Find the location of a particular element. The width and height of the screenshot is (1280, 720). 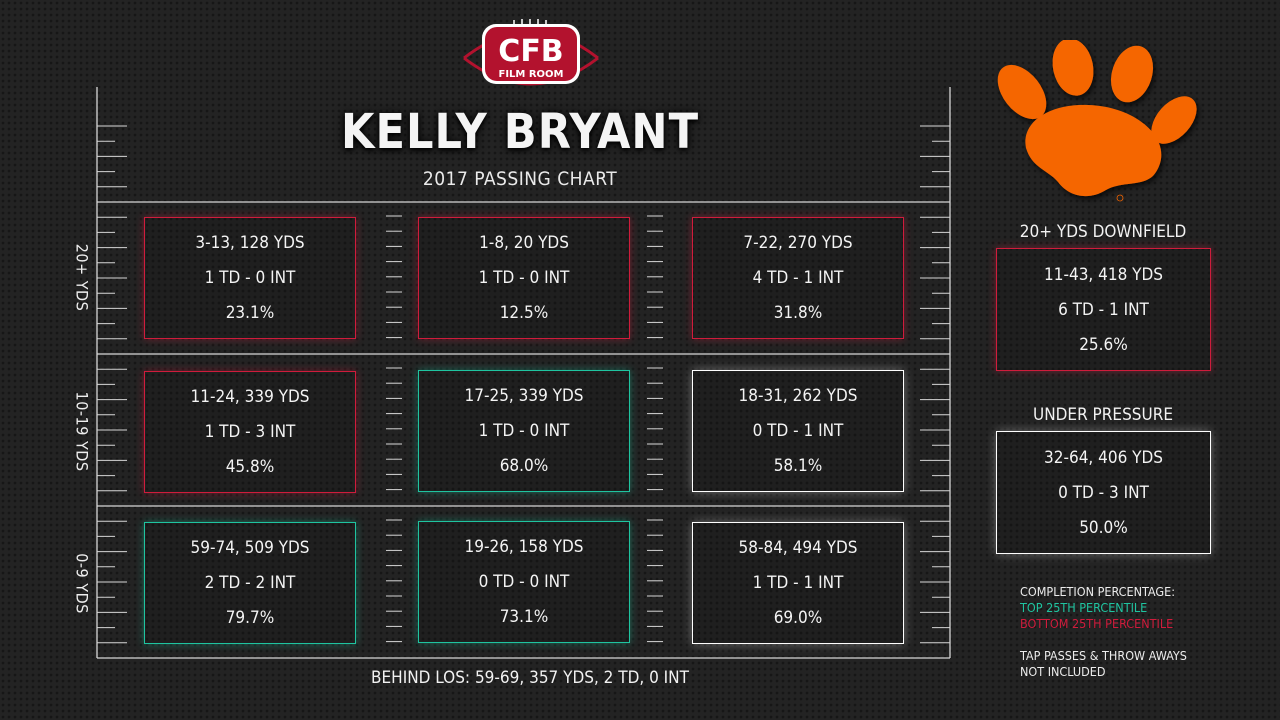

cell-pct: 12.5% is located at coordinates (524, 312).